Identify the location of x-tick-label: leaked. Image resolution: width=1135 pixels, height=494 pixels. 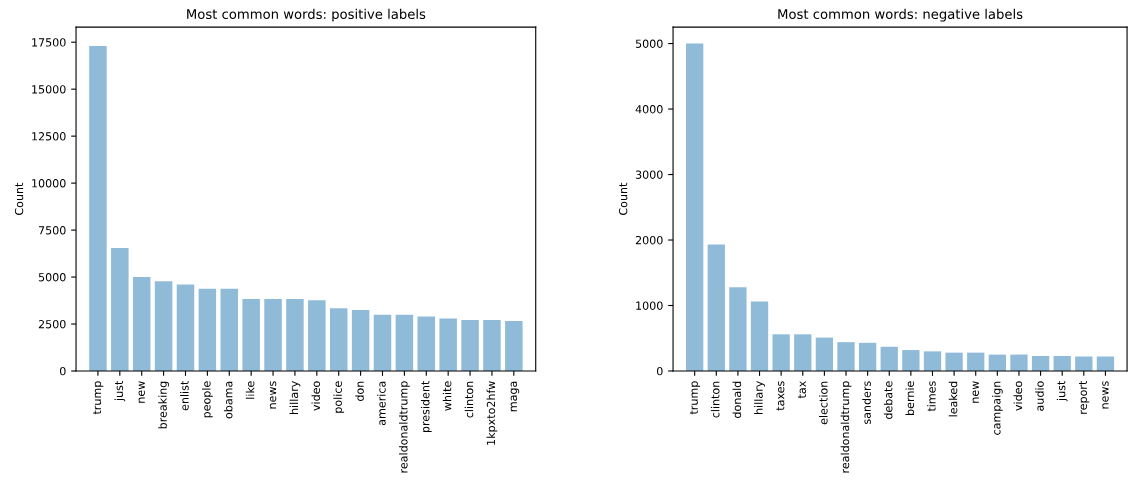
(953, 399).